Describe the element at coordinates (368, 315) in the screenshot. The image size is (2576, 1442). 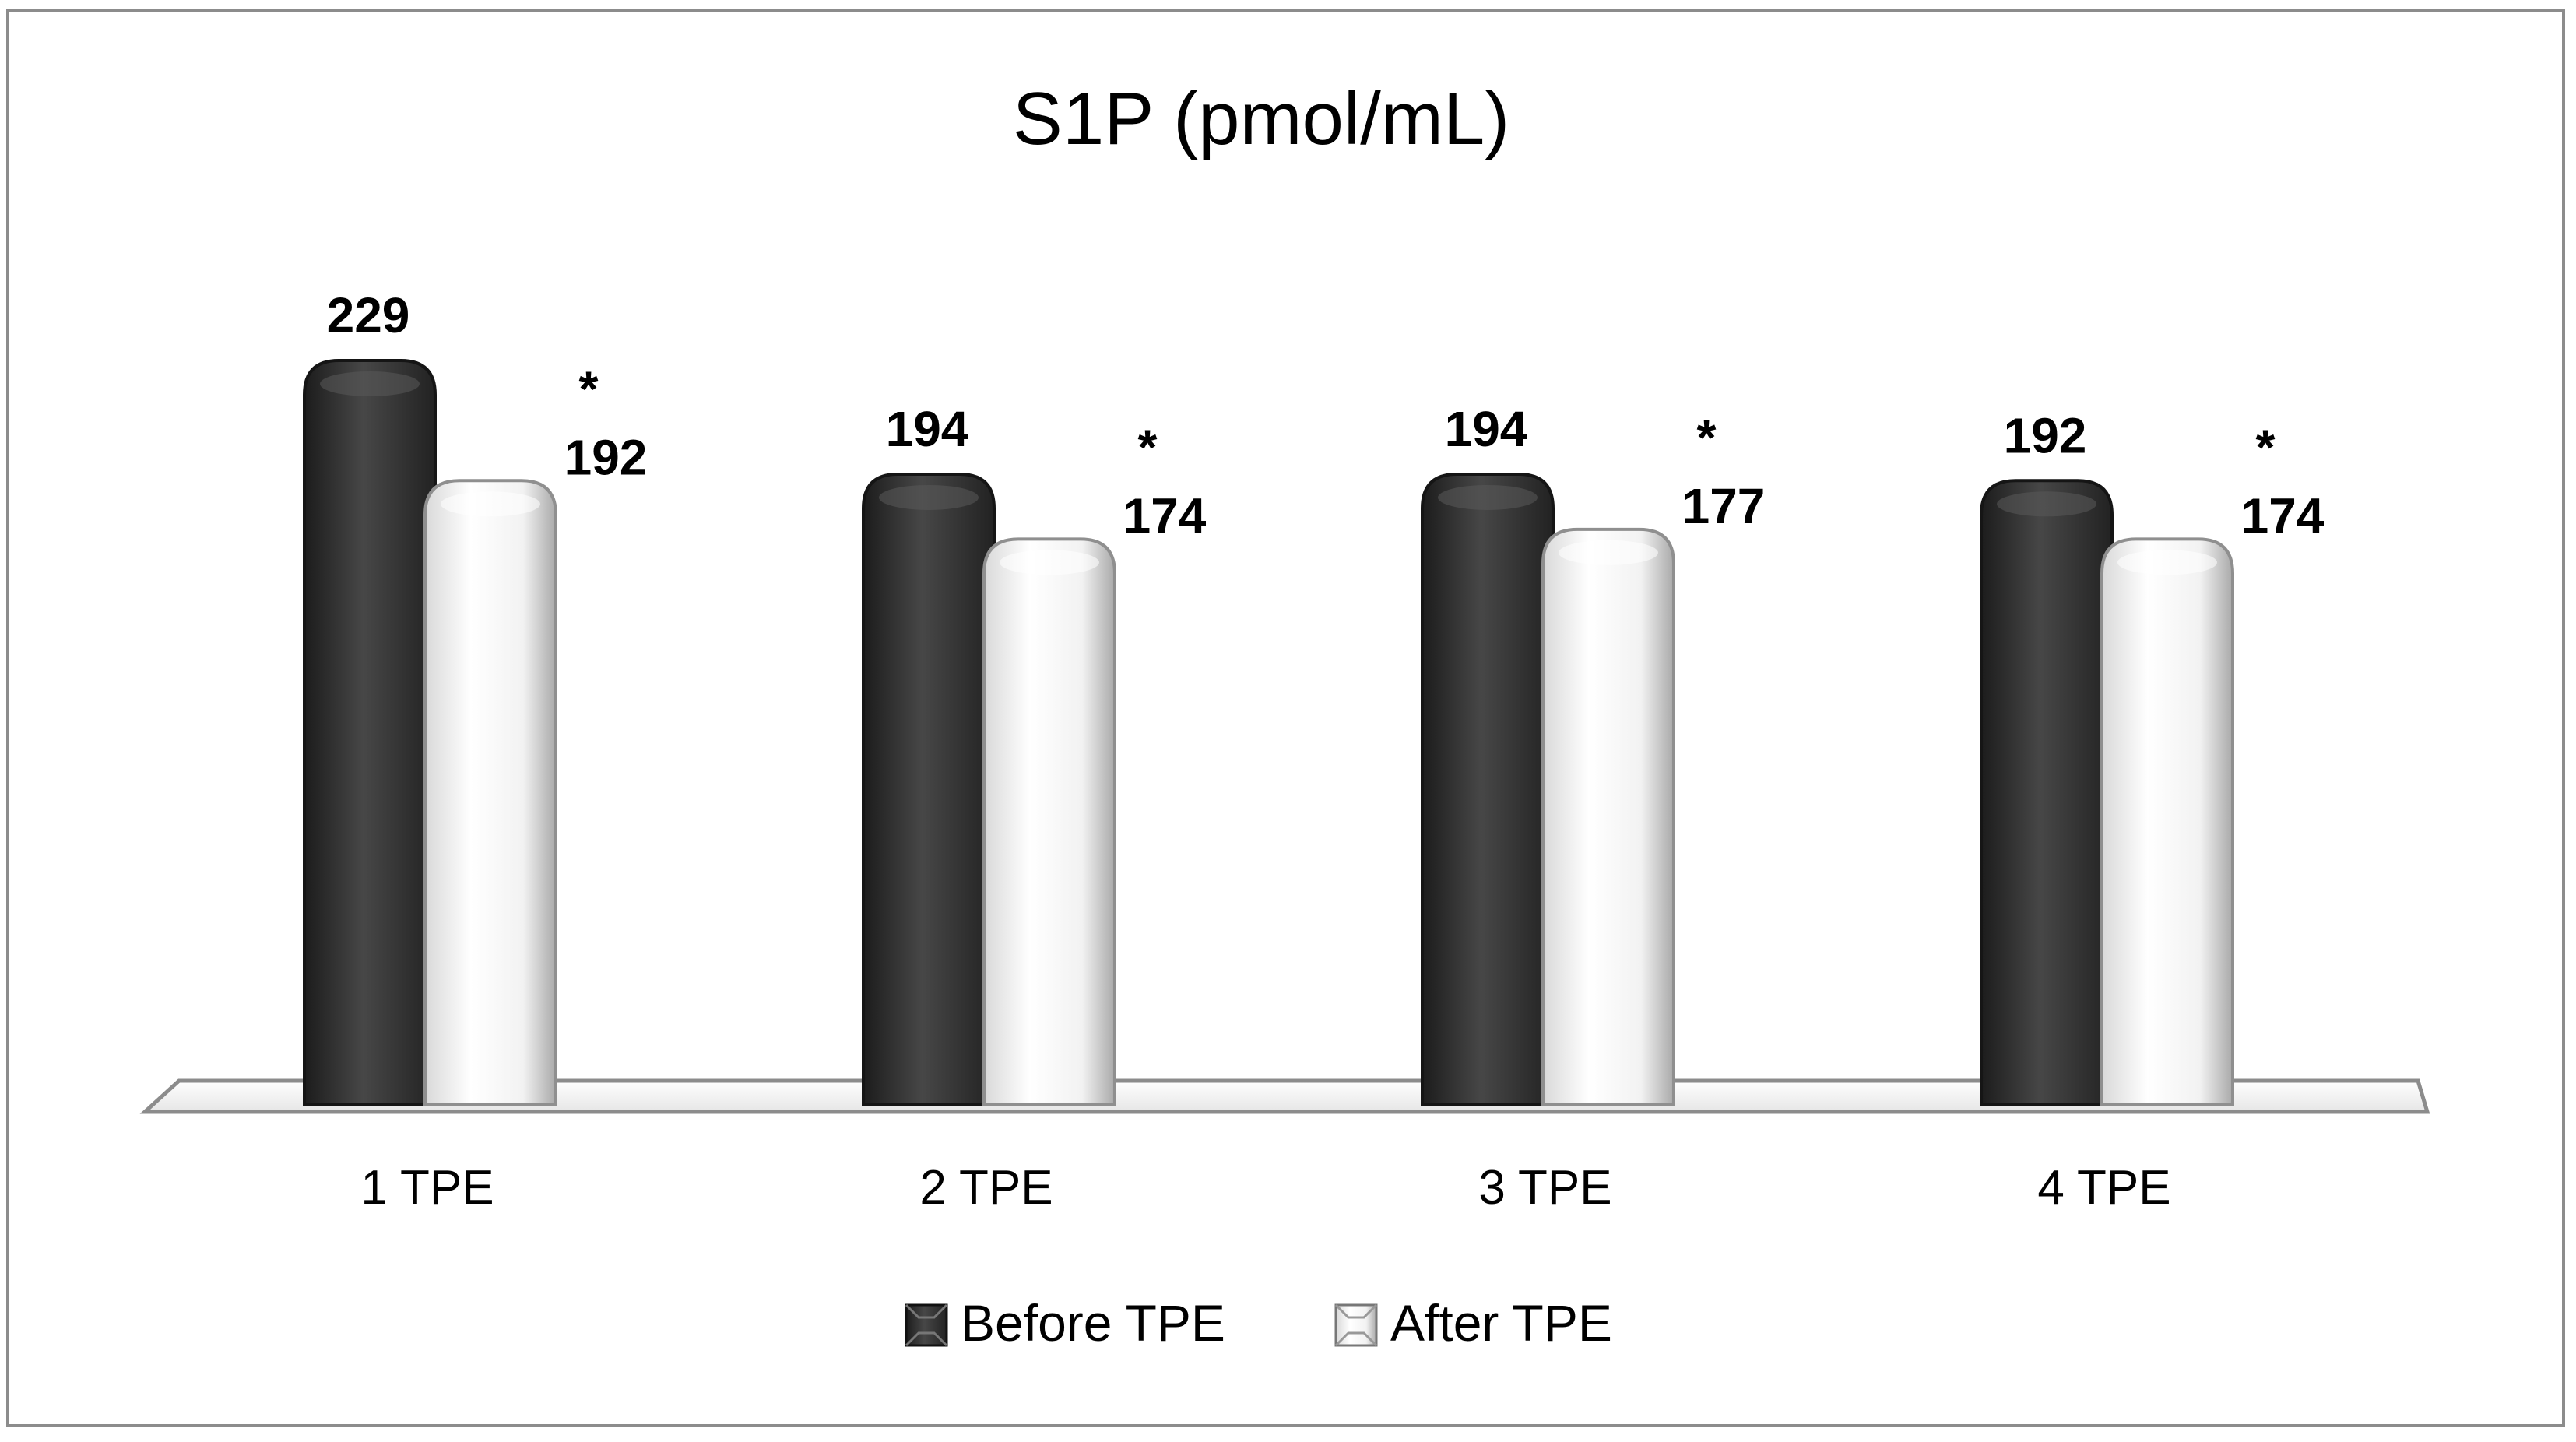
I see `value-label-before-tpe-1: 229` at that location.